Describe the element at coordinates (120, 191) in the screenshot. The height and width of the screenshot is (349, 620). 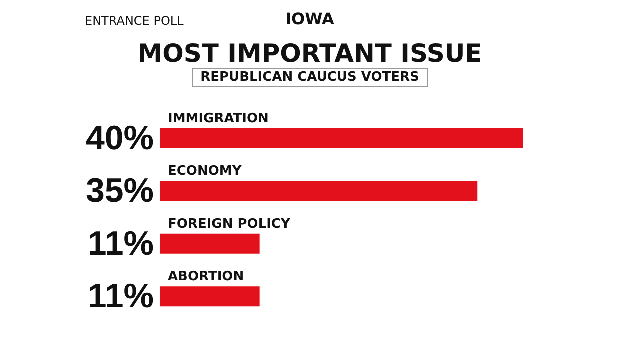
I see `data-label: 35%` at that location.